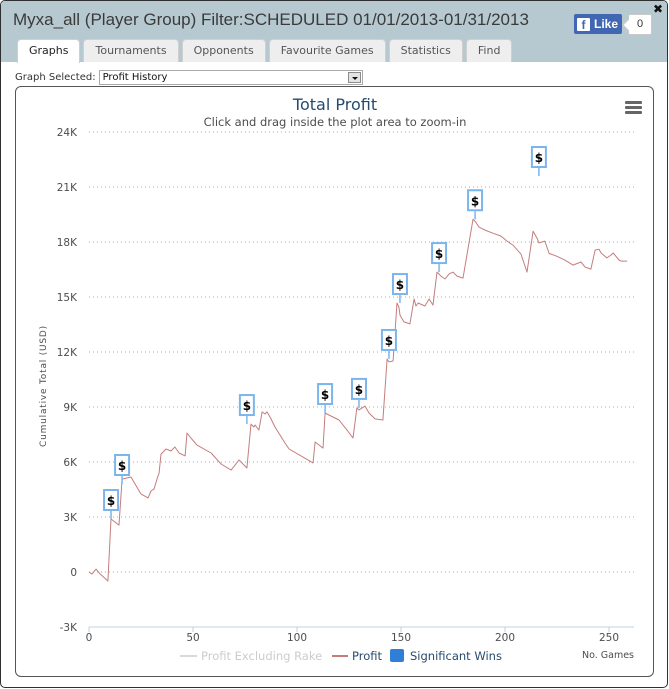 This screenshot has width=669, height=689. Describe the element at coordinates (425, 50) in the screenshot. I see `tab-statistics: Statistics` at that location.